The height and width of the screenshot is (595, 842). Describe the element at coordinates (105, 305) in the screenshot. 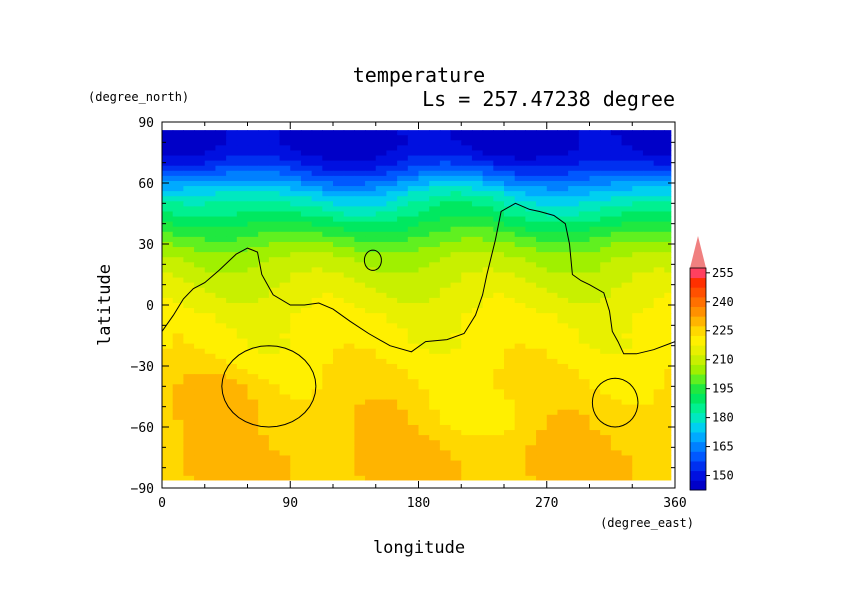

I see `y-axis-label: latitude` at that location.